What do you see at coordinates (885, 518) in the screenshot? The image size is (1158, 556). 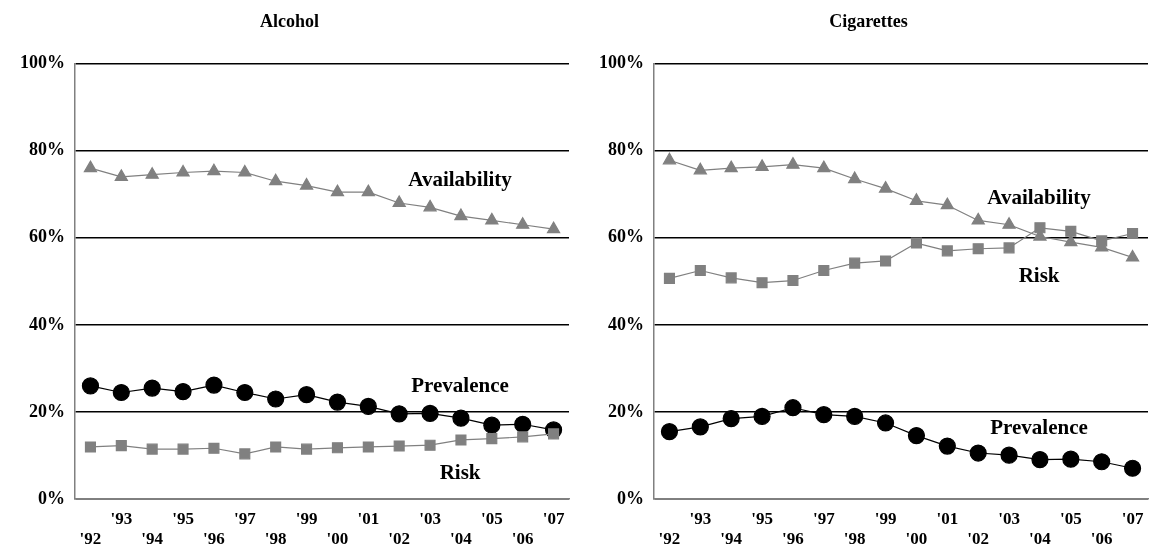 I see `x-tick-label: '99` at bounding box center [885, 518].